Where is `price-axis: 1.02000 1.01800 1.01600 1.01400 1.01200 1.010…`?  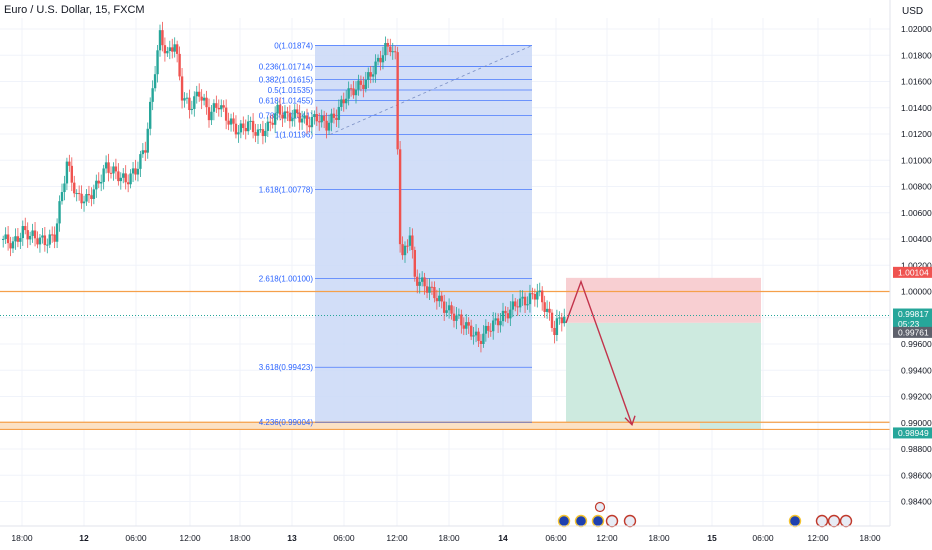
price-axis: 1.02000 1.01800 1.01600 1.01400 1.01200 1.010… is located at coordinates (910, 263).